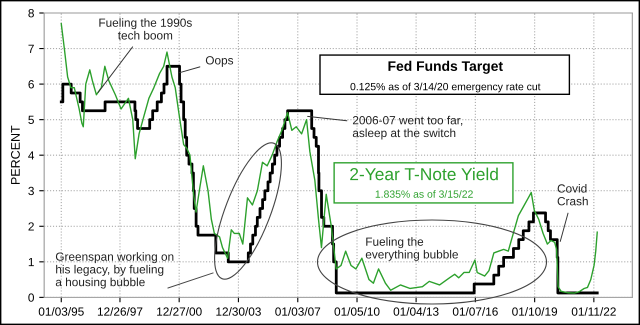 The image size is (640, 325). What do you see at coordinates (445, 87) in the screenshot?
I see `annotation: 0.125% as of 3/14/20 emergency rate cut` at bounding box center [445, 87].